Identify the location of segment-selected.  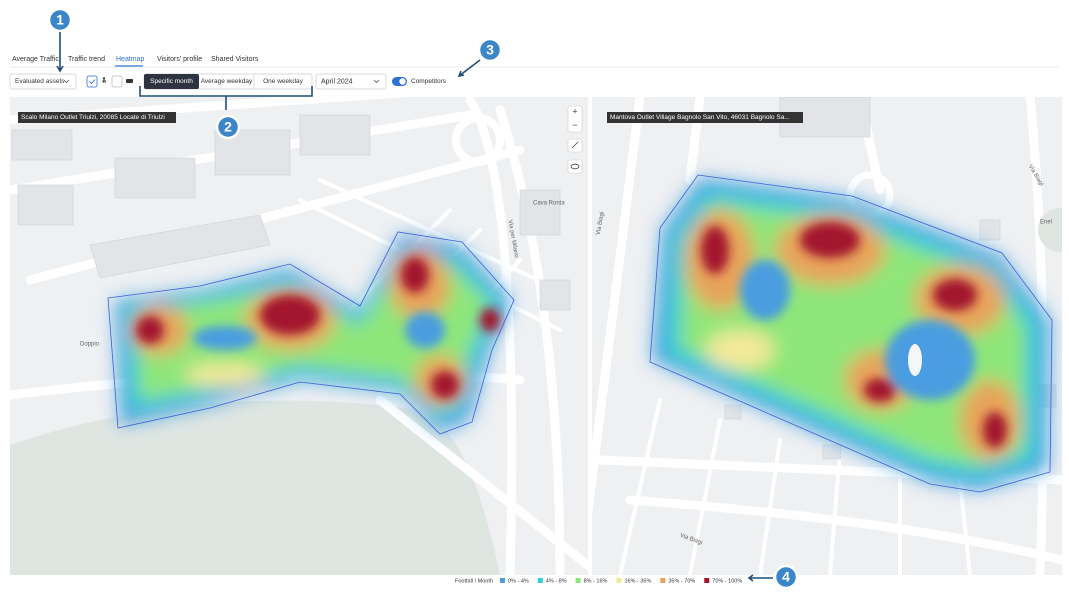
(171, 81).